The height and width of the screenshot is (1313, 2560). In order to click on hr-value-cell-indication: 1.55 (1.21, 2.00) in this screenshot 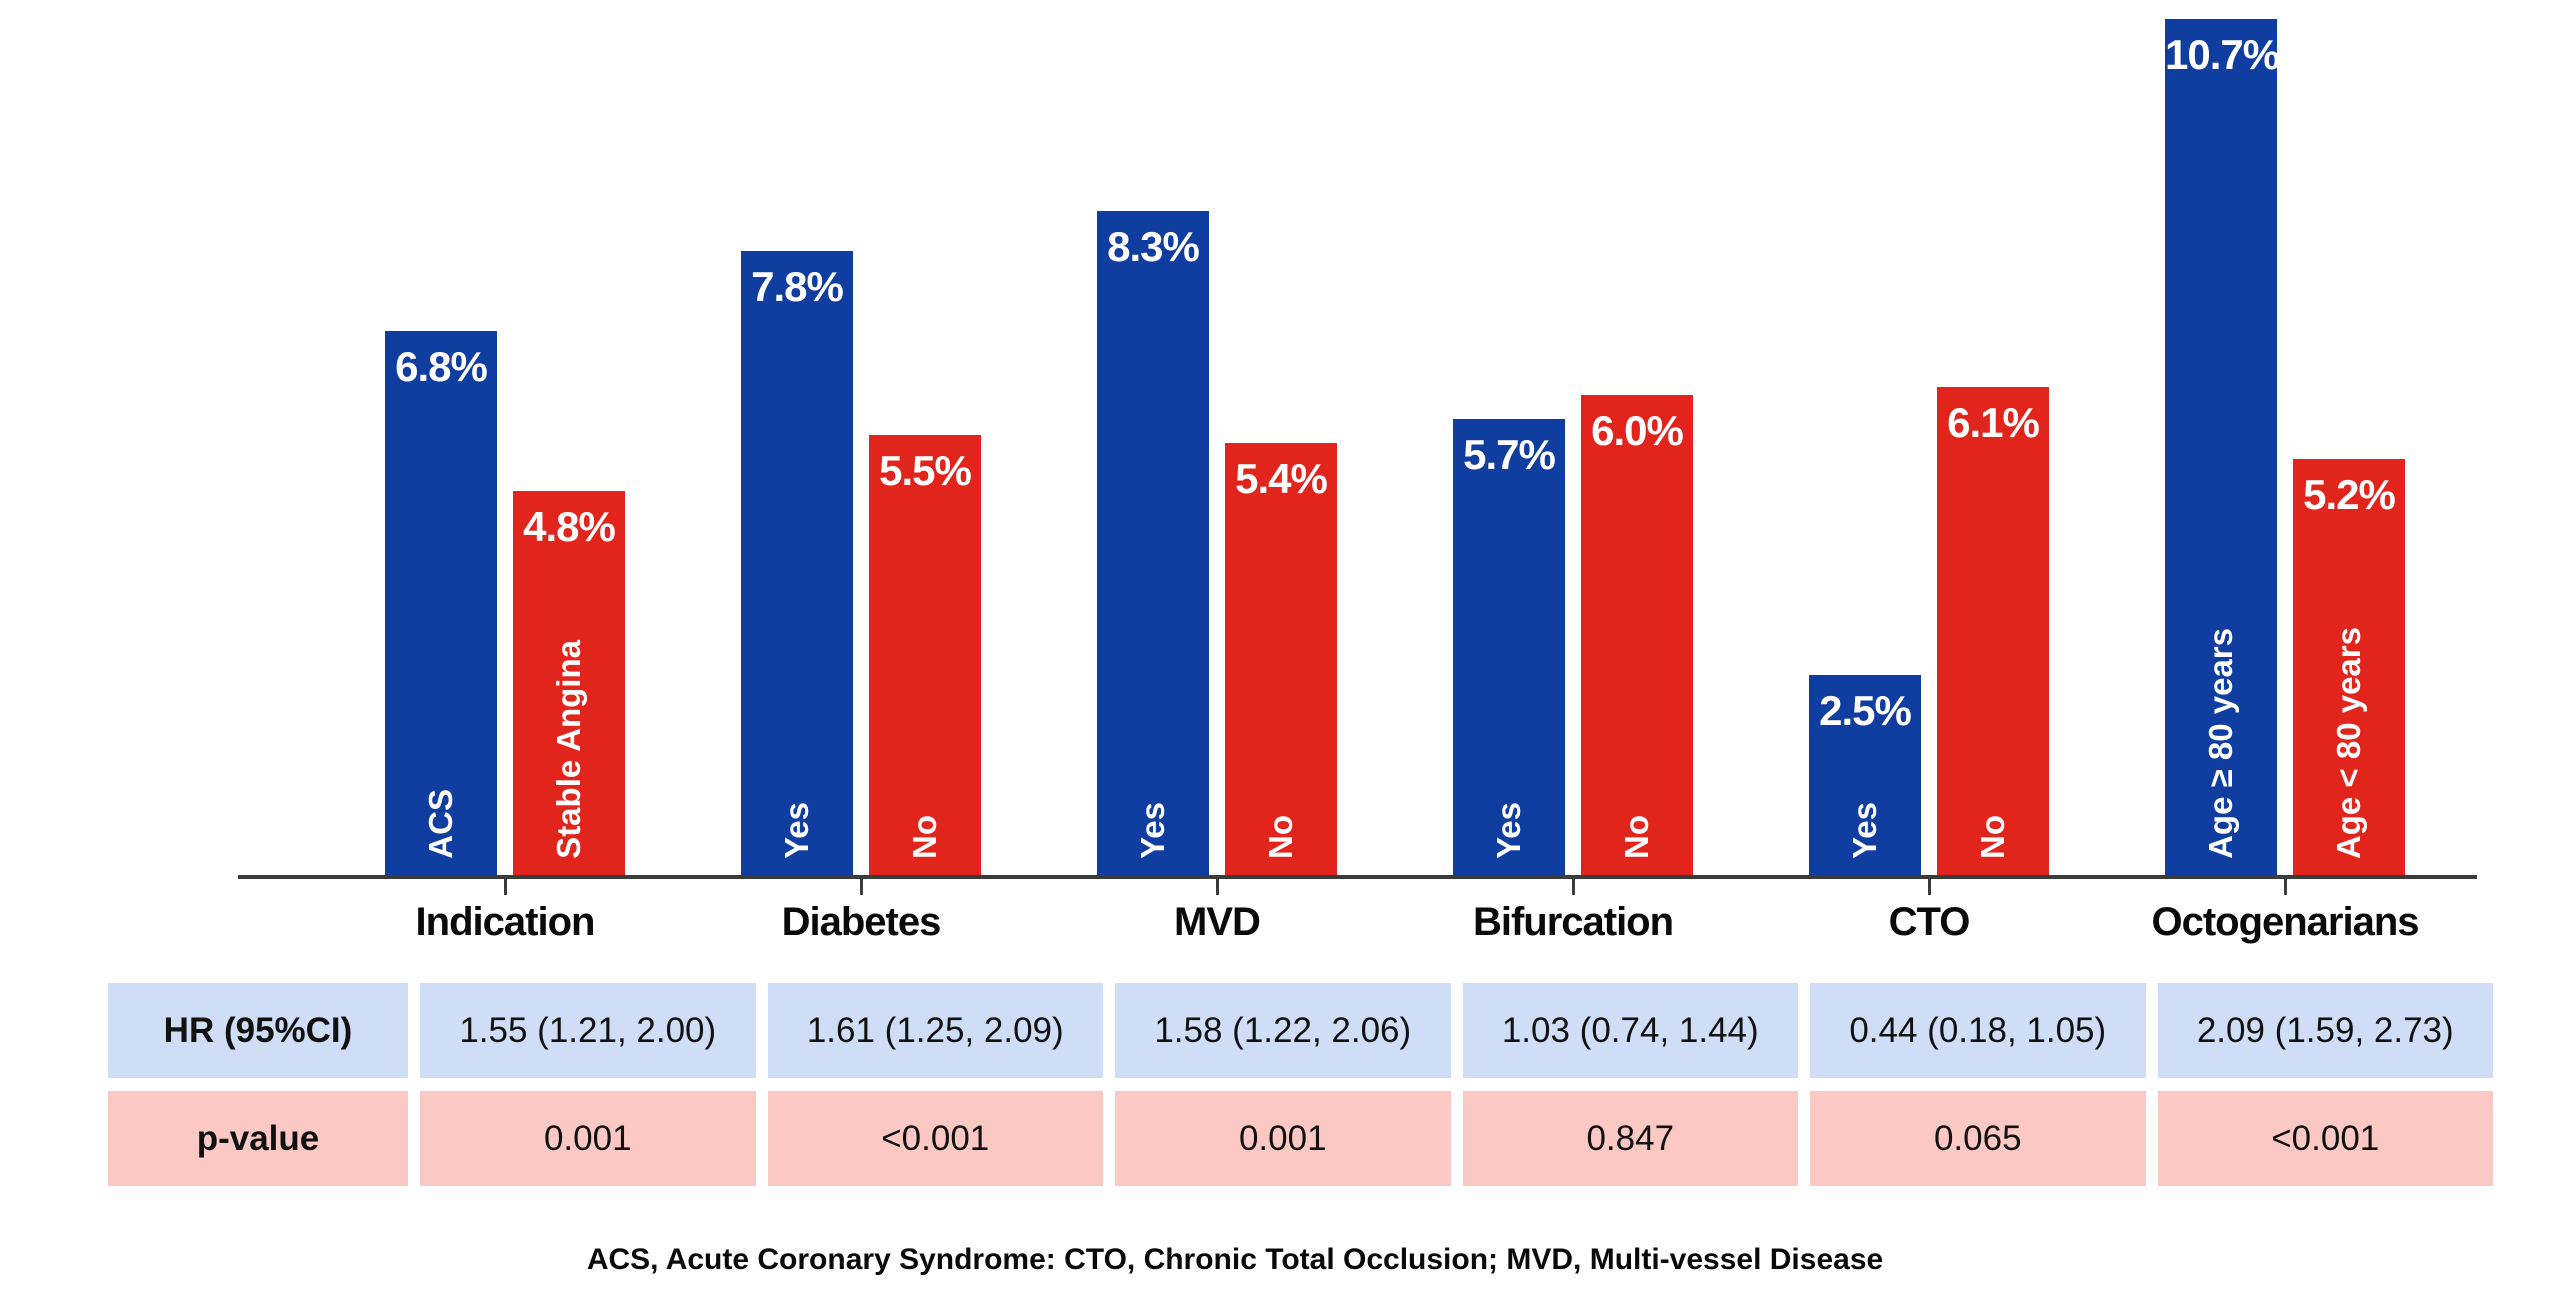, I will do `click(588, 1030)`.